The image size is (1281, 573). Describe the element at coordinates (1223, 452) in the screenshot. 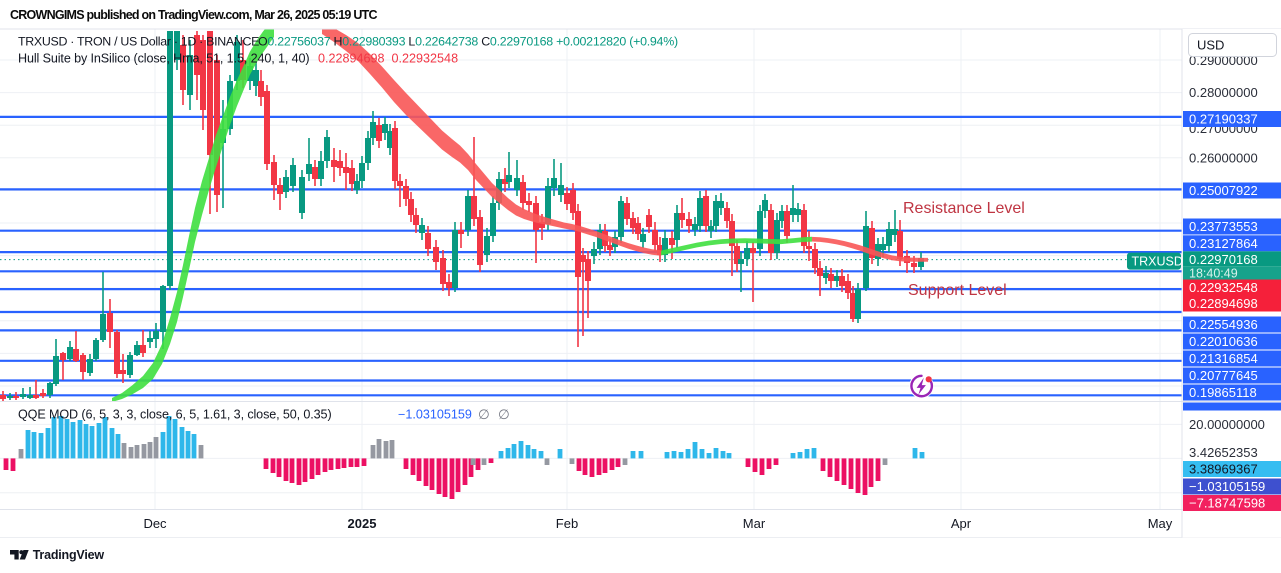

I see `svg-text: 3.42652353` at that location.